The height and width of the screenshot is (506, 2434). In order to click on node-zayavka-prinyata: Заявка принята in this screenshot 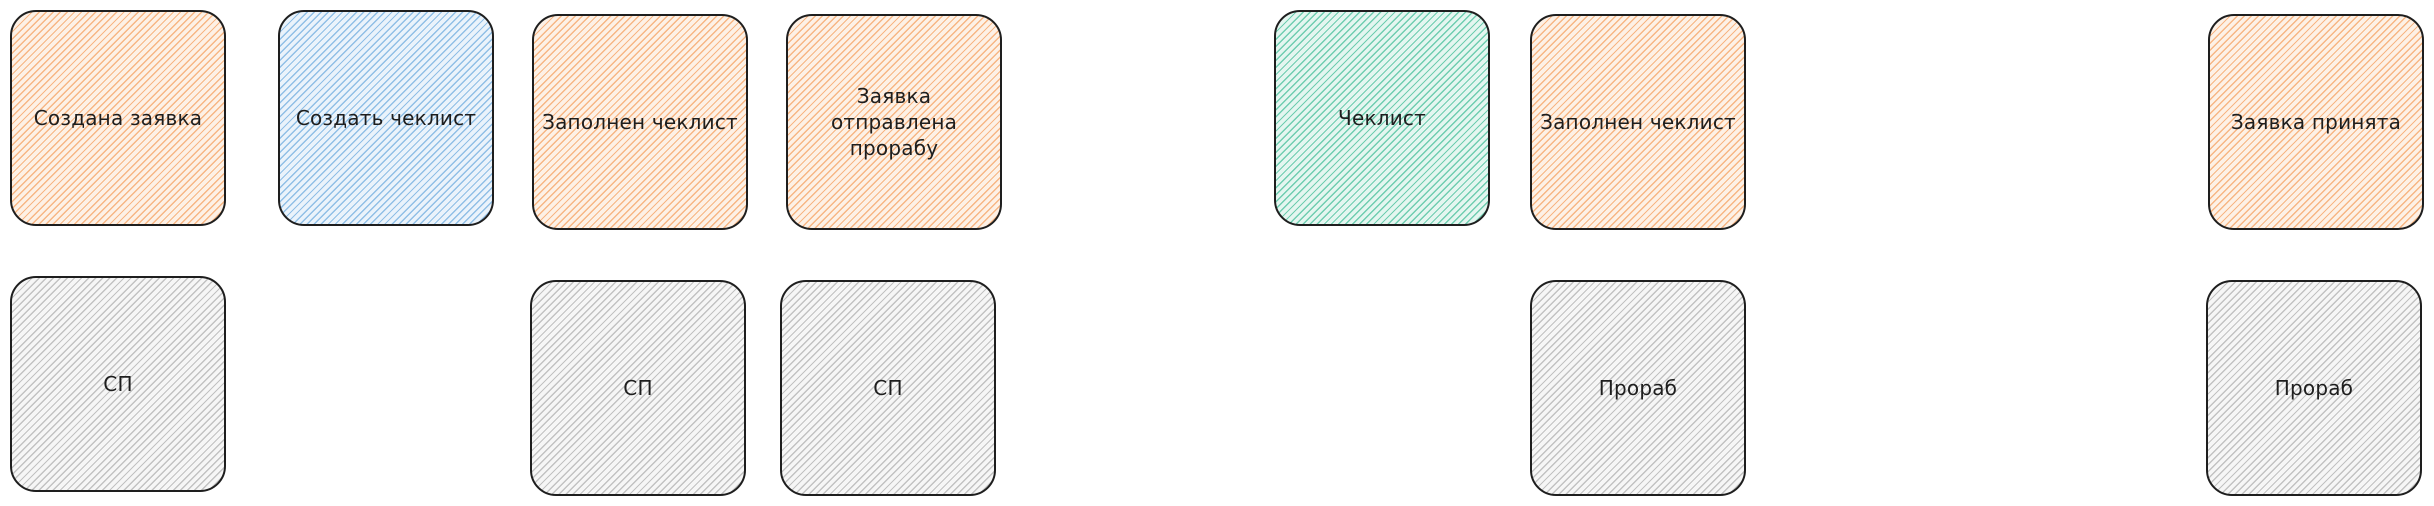, I will do `click(2316, 122)`.